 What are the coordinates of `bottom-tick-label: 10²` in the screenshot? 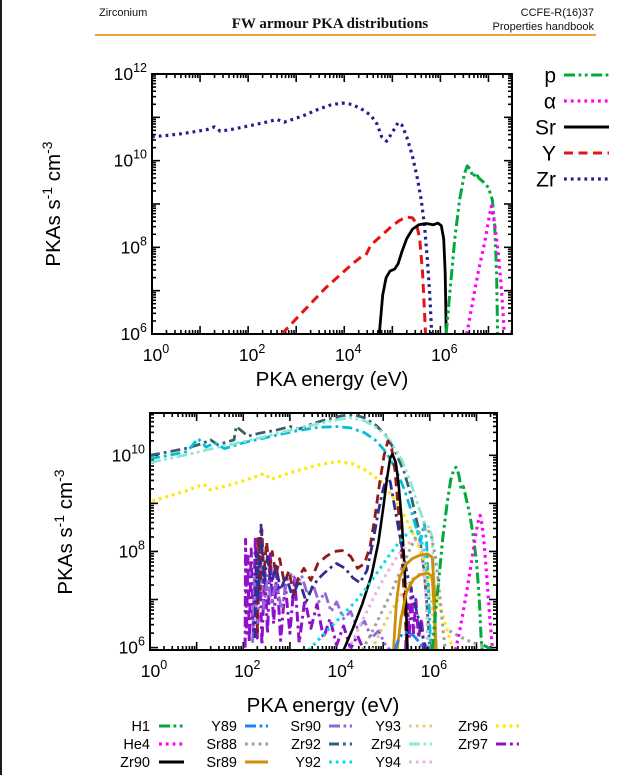 It's located at (247, 669).